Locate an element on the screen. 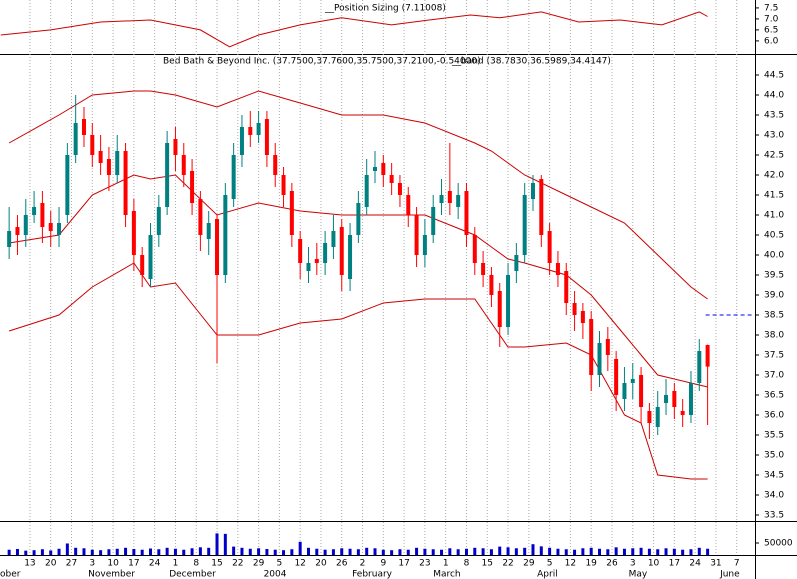 The width and height of the screenshot is (797, 579). x-tick-label: 8 is located at coordinates (196, 564).